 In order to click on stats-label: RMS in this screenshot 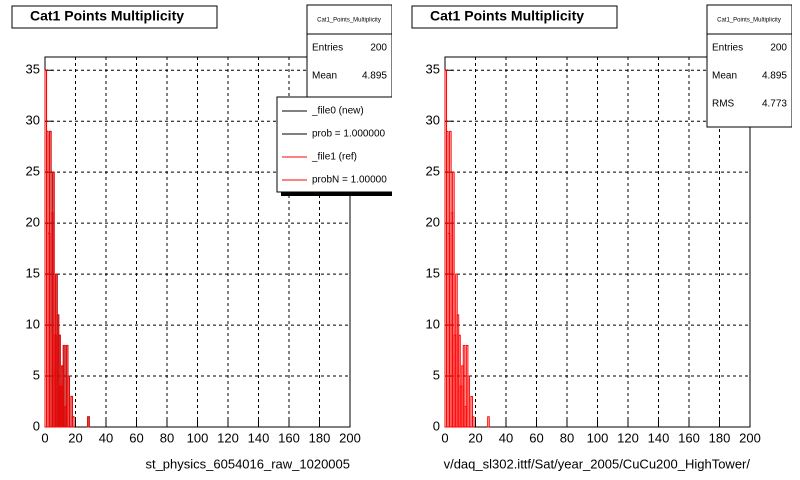, I will do `click(723, 104)`.